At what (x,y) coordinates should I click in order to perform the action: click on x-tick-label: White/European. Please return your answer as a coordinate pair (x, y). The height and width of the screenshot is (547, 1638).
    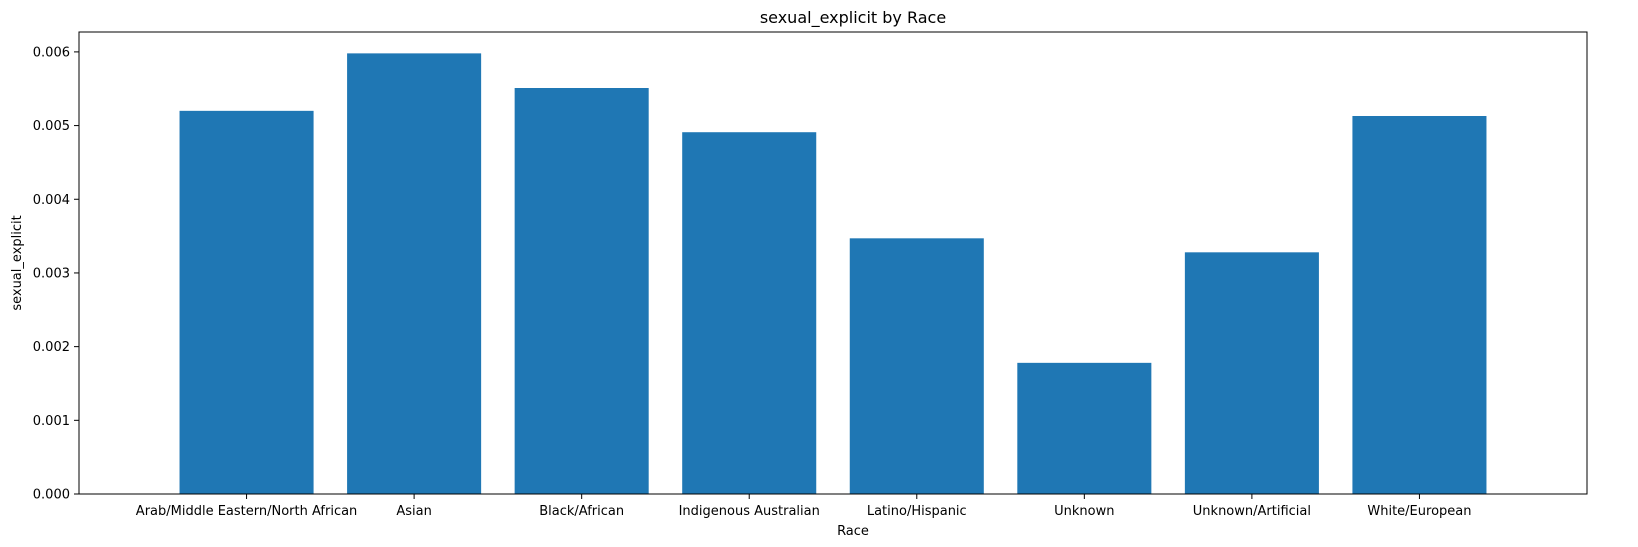
    Looking at the image, I should click on (1419, 511).